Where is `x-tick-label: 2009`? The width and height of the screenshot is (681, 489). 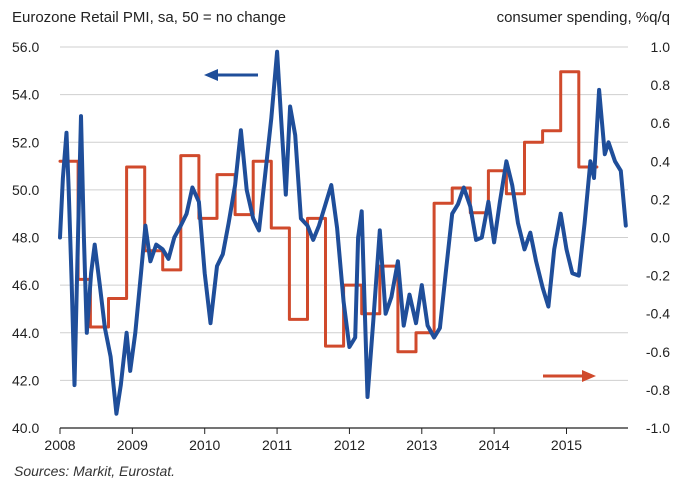
x-tick-label: 2009 is located at coordinates (132, 445).